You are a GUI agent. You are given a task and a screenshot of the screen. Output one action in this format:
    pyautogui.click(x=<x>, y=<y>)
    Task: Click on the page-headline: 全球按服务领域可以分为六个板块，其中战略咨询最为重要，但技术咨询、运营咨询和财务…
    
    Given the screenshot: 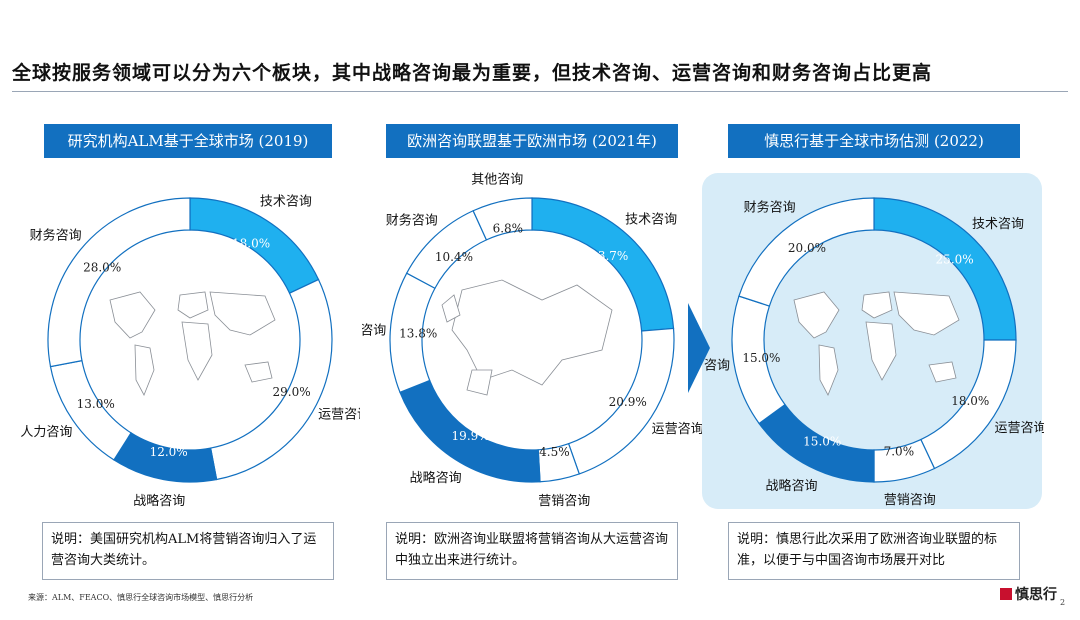 What is the action you would take?
    pyautogui.click(x=540, y=75)
    